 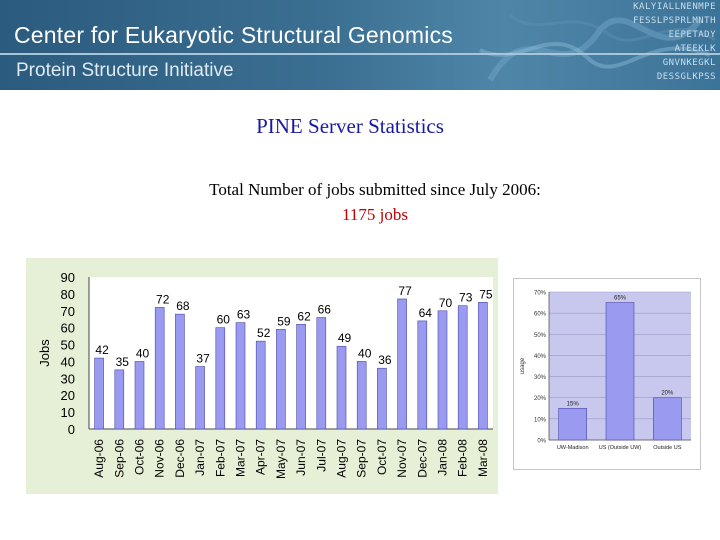 I want to click on x-tick-label: Oct-07, so click(x=382, y=457).